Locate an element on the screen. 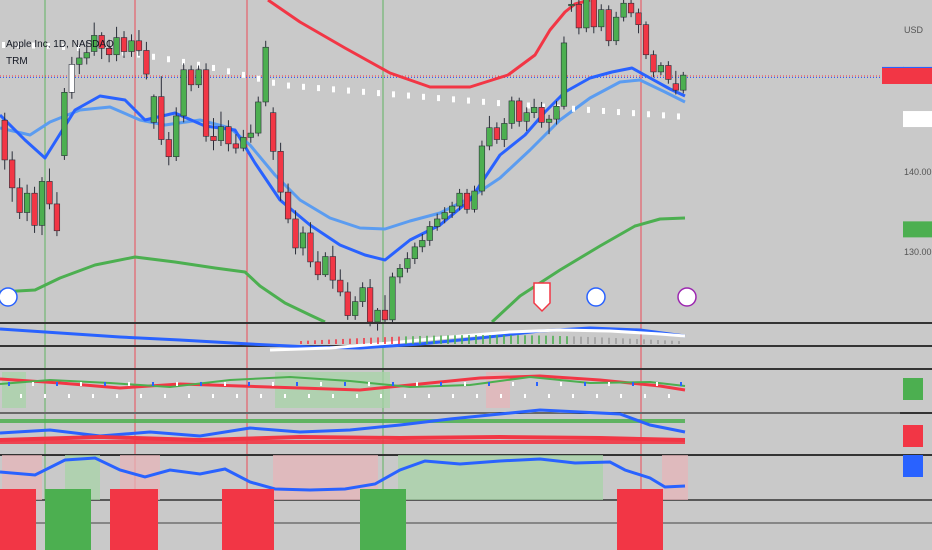  earnings-marker-icon is located at coordinates (542, 297).